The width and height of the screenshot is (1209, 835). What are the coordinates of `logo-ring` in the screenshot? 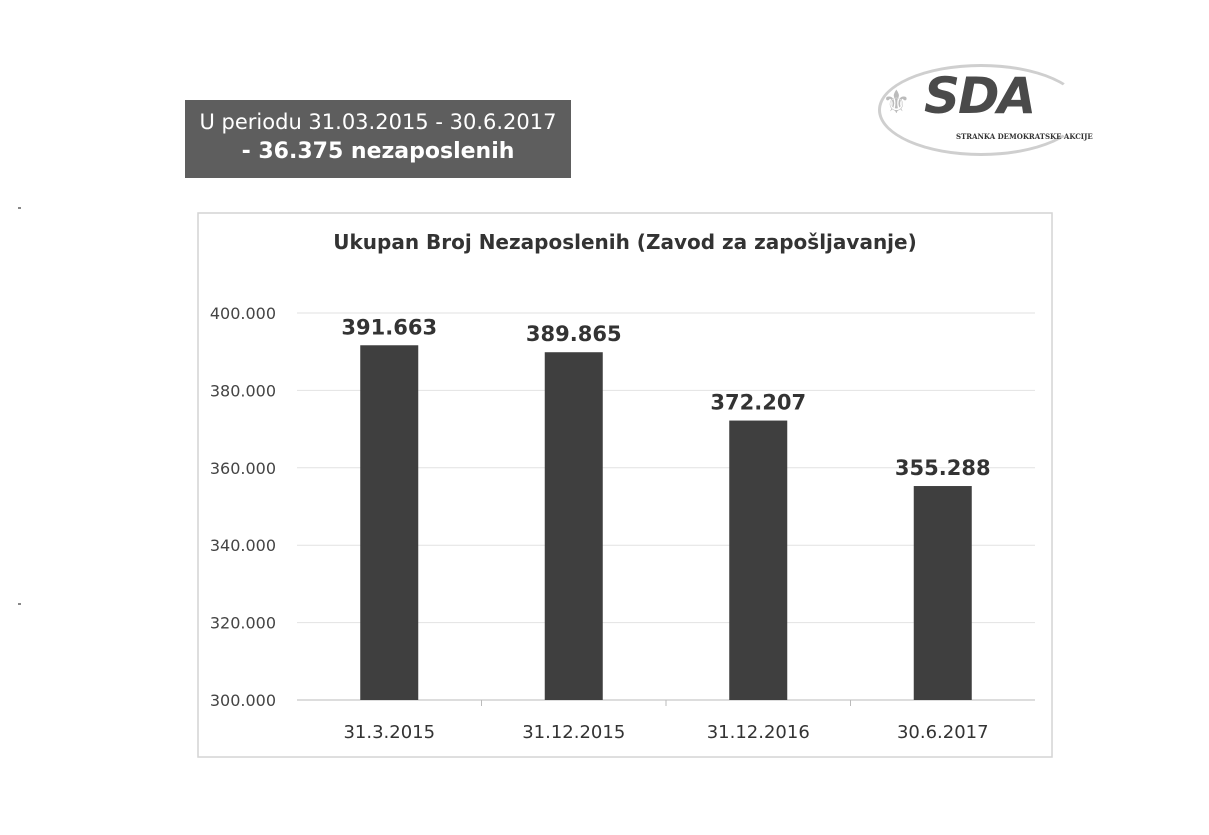 It's located at (981, 110).